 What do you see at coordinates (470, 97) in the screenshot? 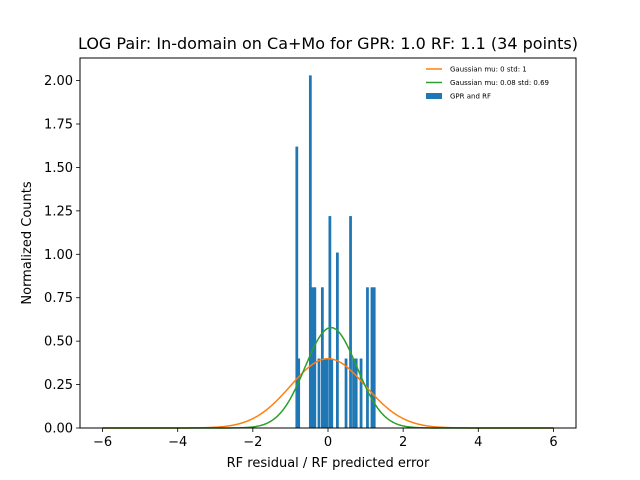
I see `legend-label-histogram: GPR and RF` at bounding box center [470, 97].